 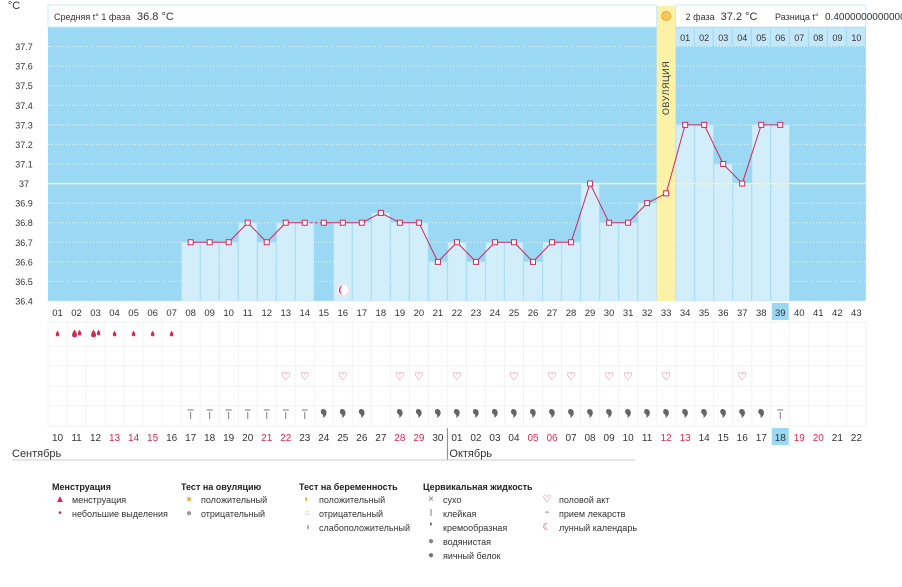 What do you see at coordinates (647, 438) in the screenshot?
I see `date-label: 11` at bounding box center [647, 438].